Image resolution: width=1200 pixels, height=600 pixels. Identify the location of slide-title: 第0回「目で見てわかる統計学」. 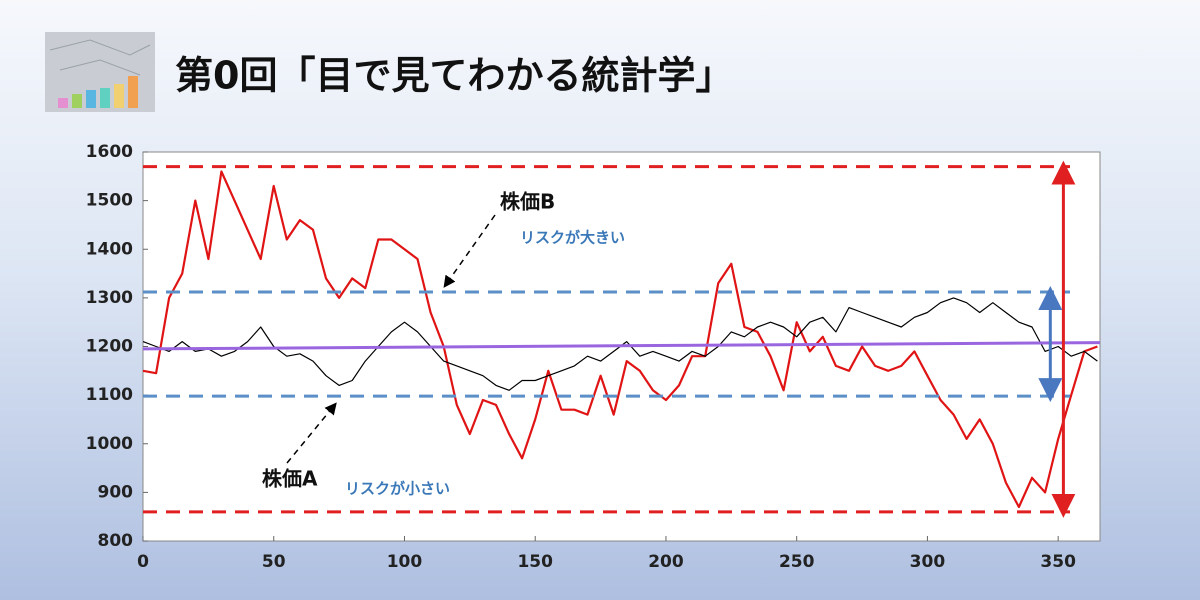
(454, 76).